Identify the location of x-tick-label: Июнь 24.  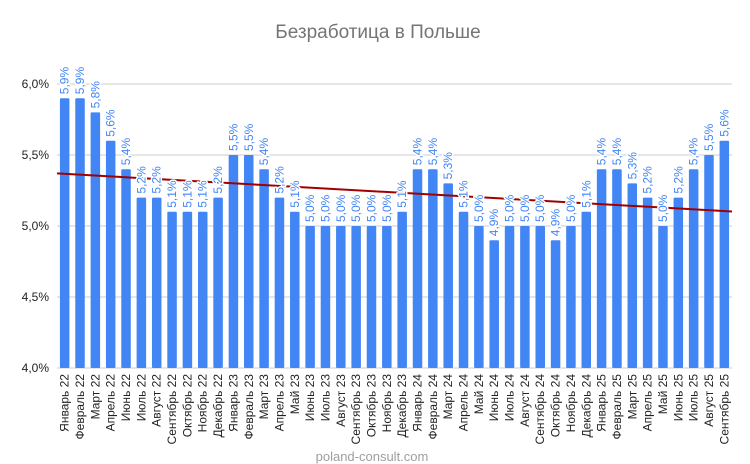
(494, 398).